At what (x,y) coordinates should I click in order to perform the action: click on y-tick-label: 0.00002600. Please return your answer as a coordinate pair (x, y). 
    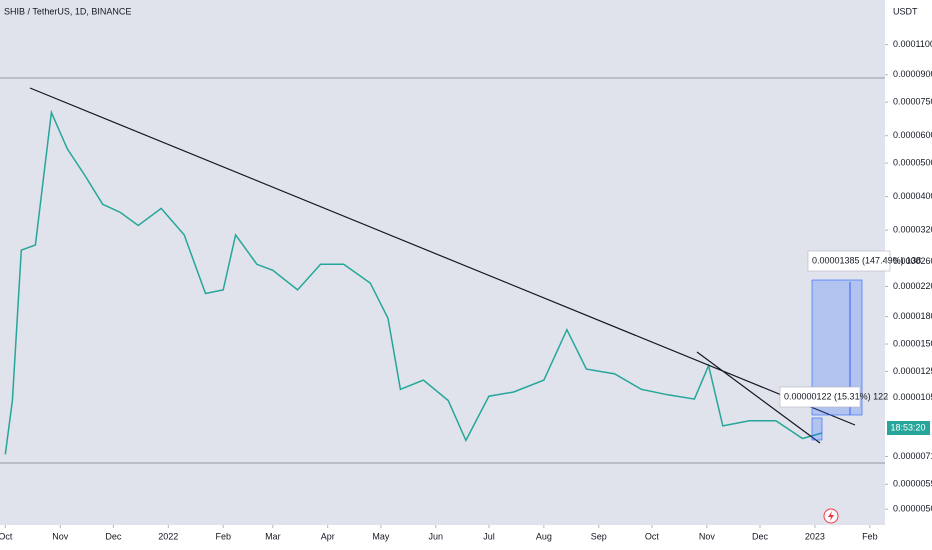
    Looking at the image, I should click on (912, 261).